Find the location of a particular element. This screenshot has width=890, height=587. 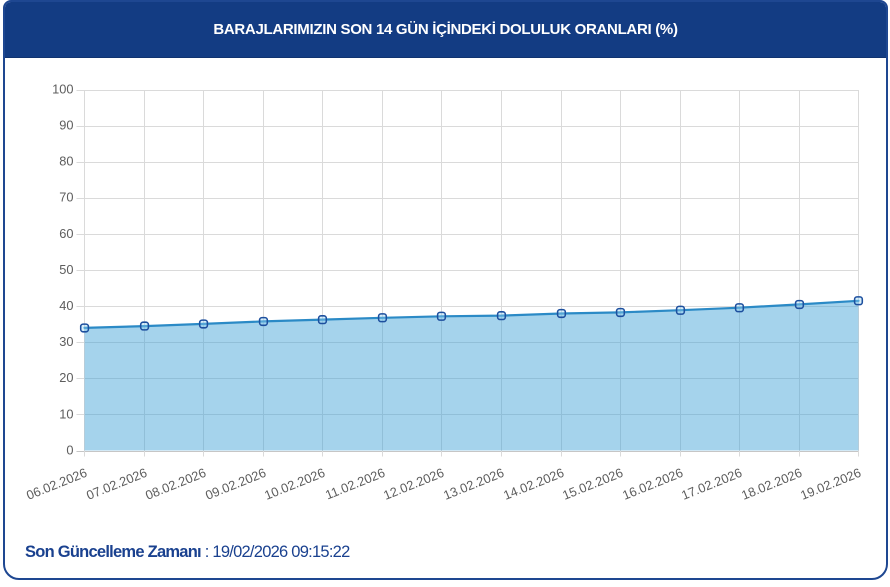

svg-text: 30 is located at coordinates (66, 341).